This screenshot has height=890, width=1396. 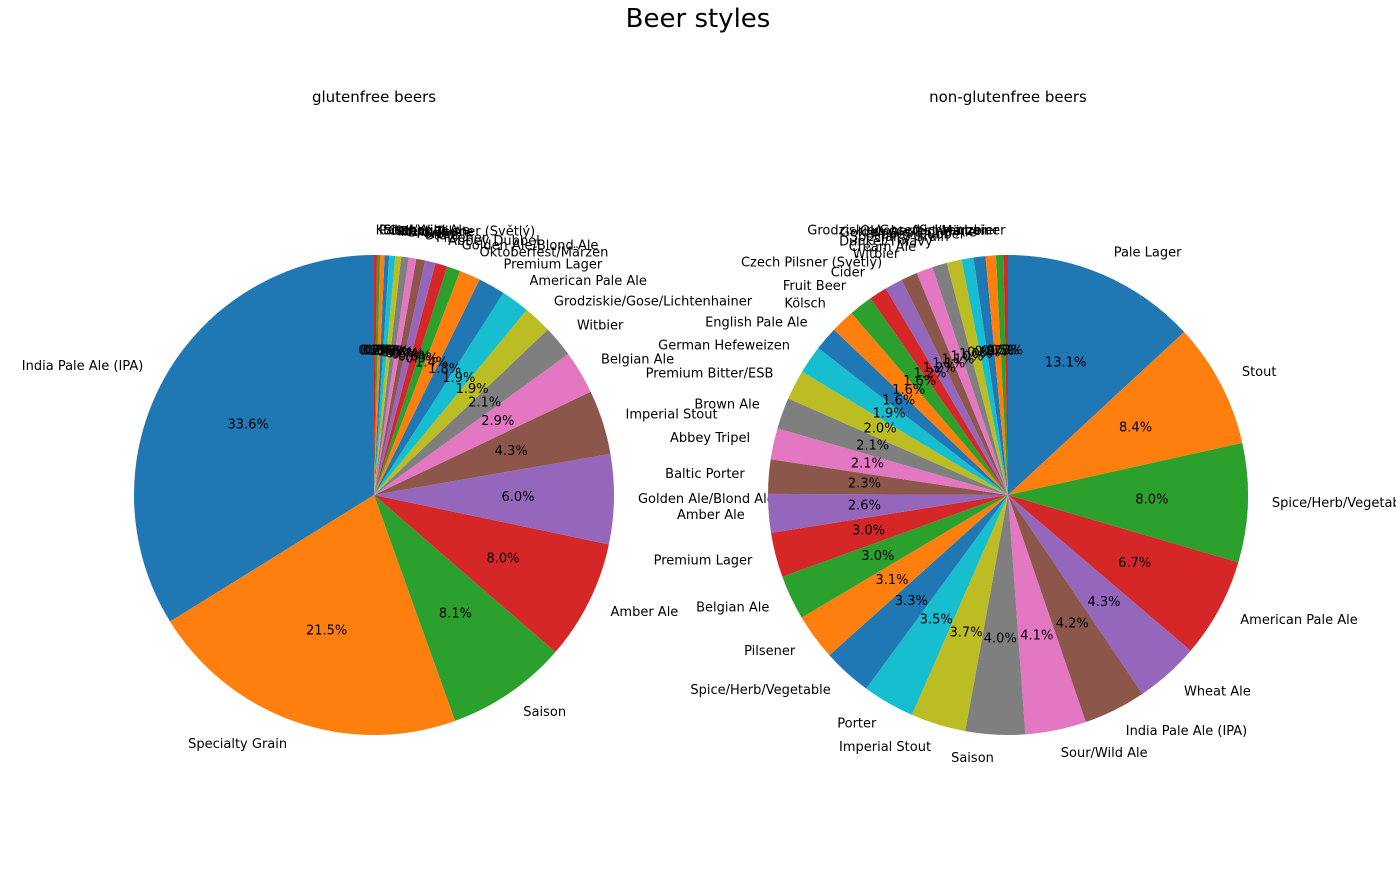 I want to click on pie-pct-label: 8.4%, so click(x=1135, y=428).